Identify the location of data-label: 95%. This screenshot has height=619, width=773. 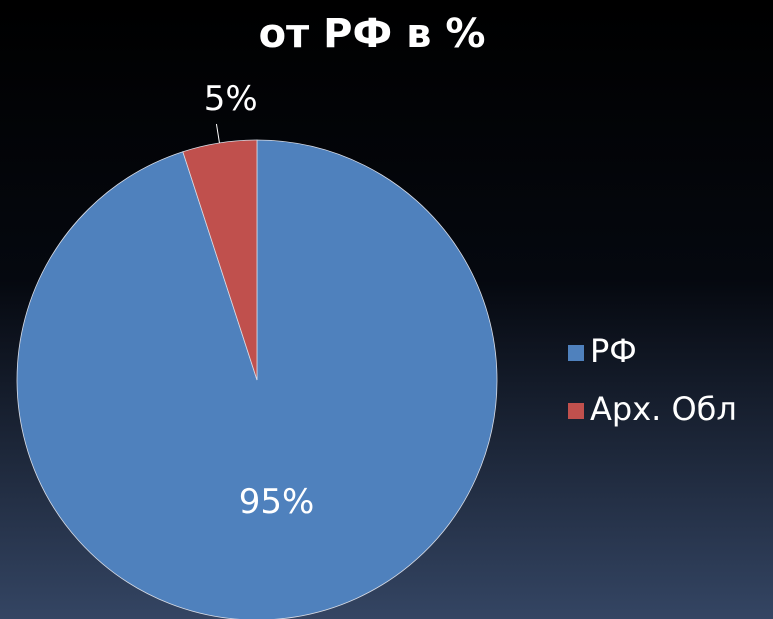
(277, 502).